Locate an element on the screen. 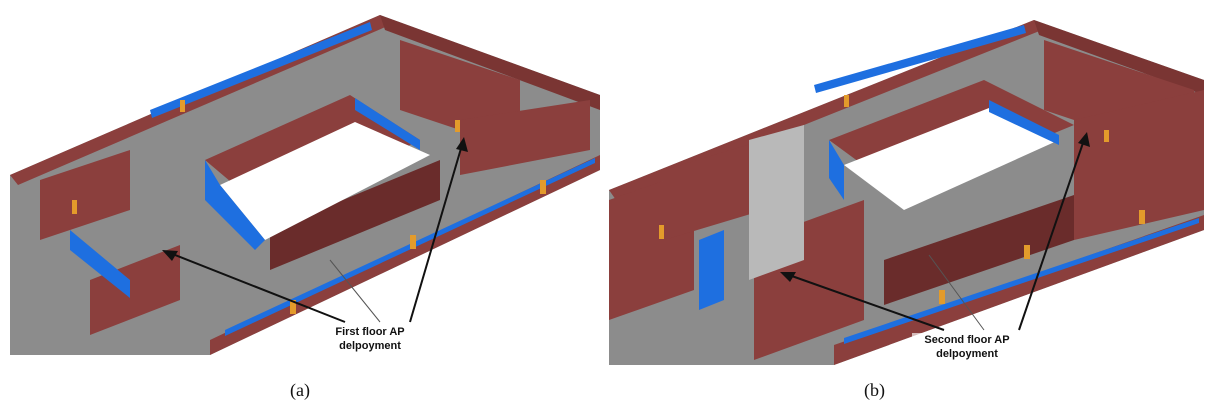  ap-deployment-label: First floor AP delpoyment is located at coordinates (370, 339).